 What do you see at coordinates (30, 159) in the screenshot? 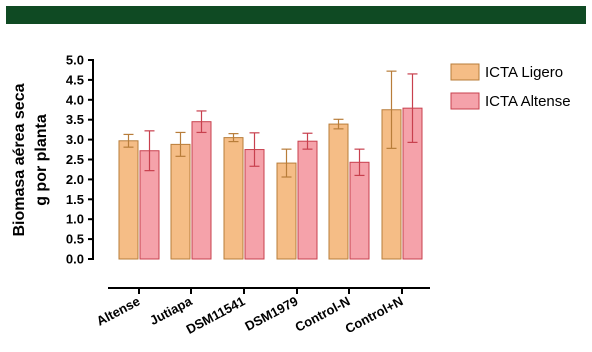
I see `y-axis-label: Biomasa aérea seca g por planta` at bounding box center [30, 159].